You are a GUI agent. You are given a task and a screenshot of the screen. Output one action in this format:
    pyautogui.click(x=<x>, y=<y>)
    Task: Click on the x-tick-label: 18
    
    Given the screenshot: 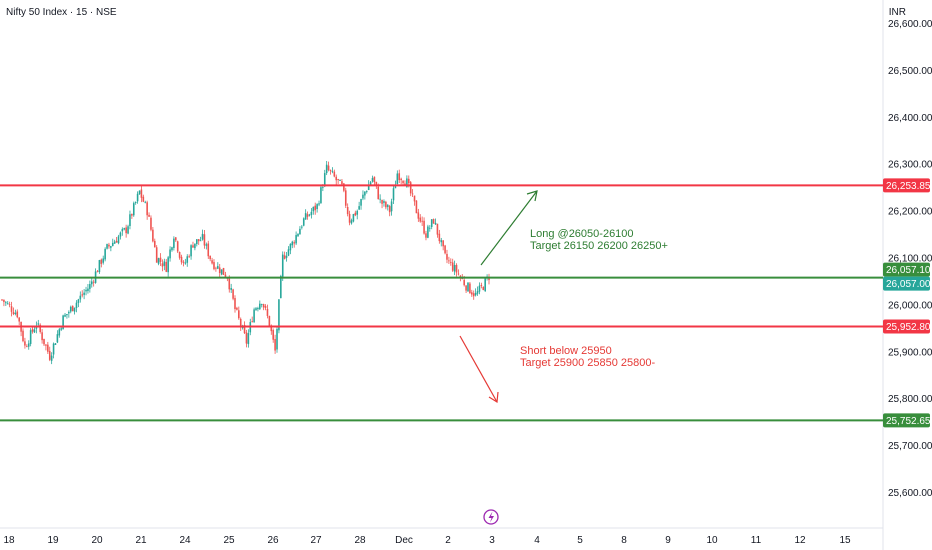 What is the action you would take?
    pyautogui.click(x=9, y=540)
    